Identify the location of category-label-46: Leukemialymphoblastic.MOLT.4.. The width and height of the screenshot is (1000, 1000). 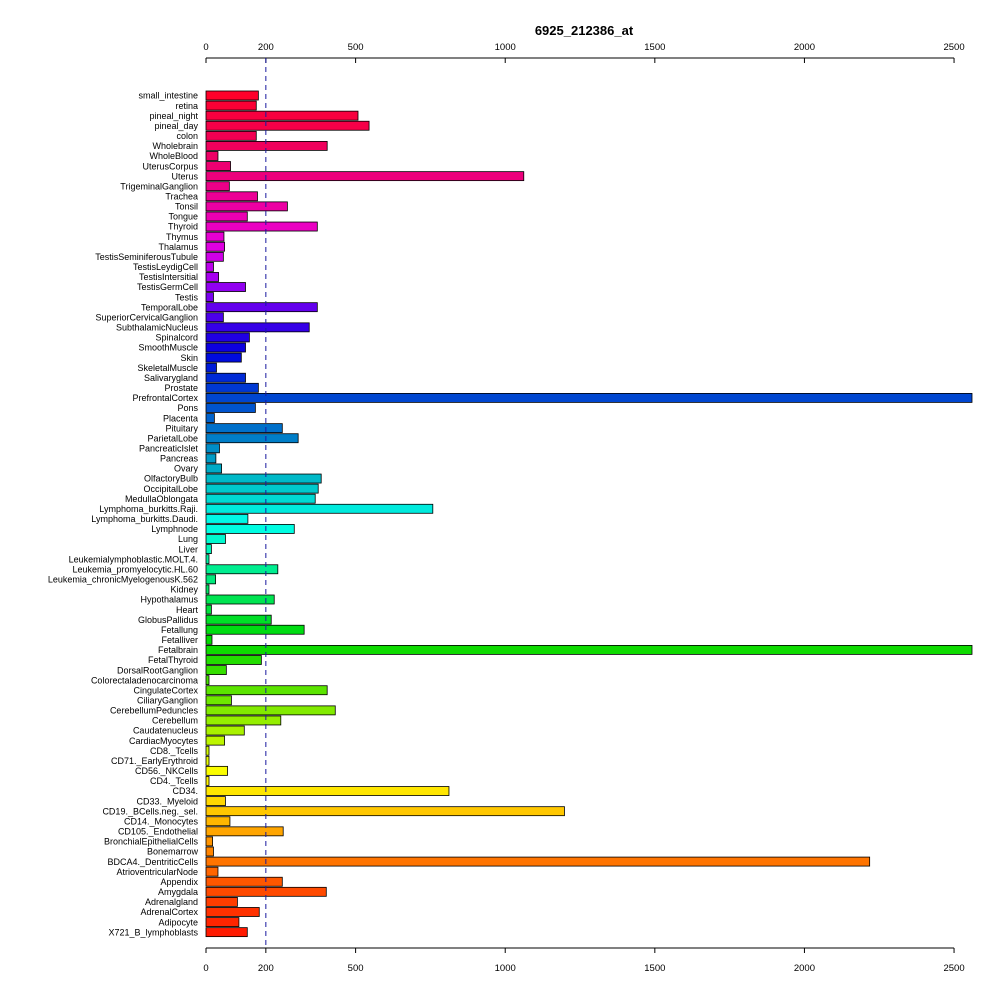
(133, 559).